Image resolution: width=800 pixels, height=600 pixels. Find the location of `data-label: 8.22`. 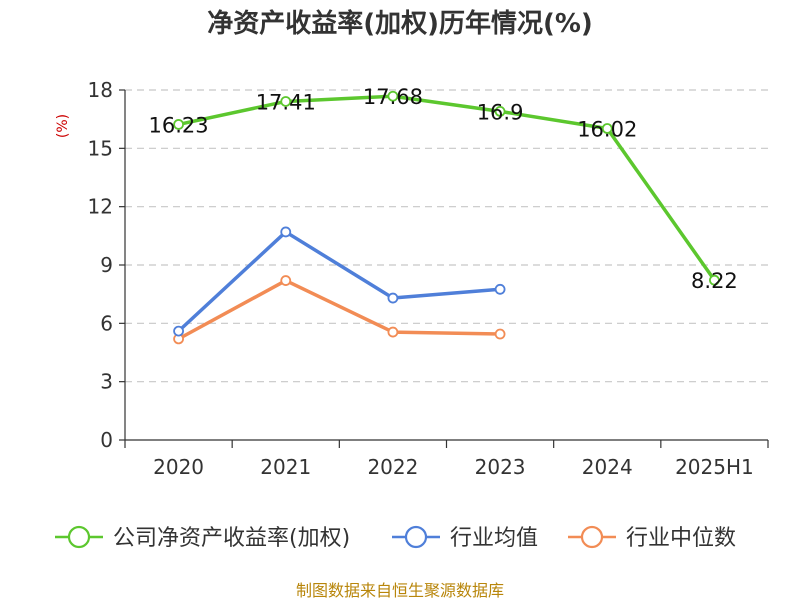

data-label: 8.22 is located at coordinates (714, 281).